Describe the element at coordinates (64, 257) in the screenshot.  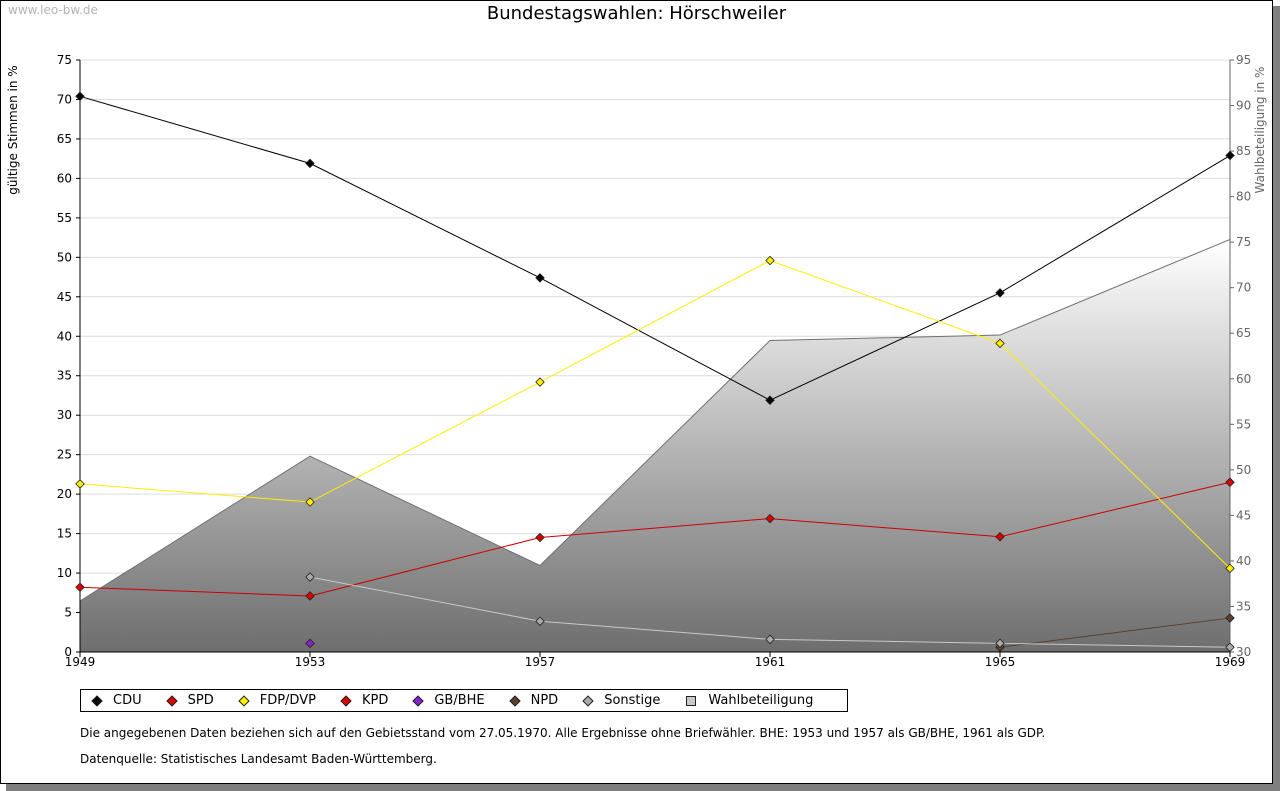
I see `y-tick-label: 50` at that location.